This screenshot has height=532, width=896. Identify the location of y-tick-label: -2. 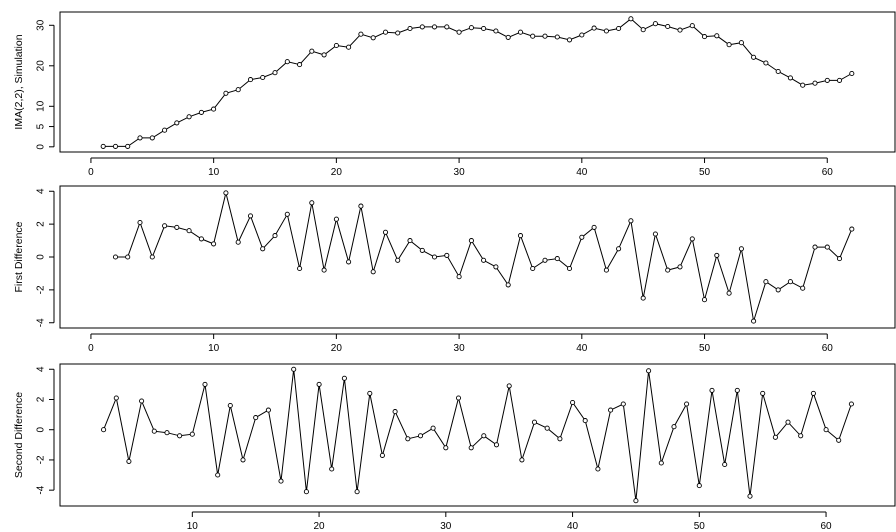
(41, 459).